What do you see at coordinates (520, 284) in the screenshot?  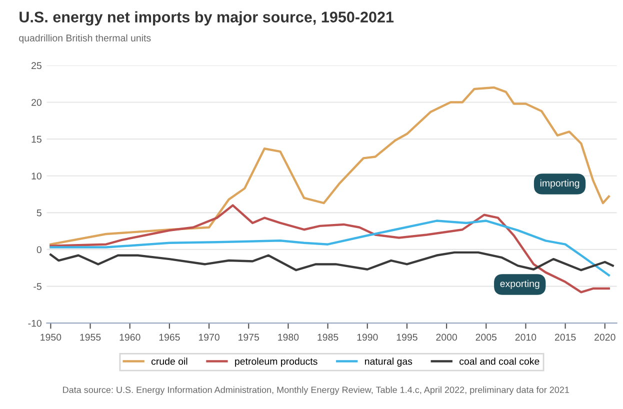 I see `annotation: exporting` at bounding box center [520, 284].